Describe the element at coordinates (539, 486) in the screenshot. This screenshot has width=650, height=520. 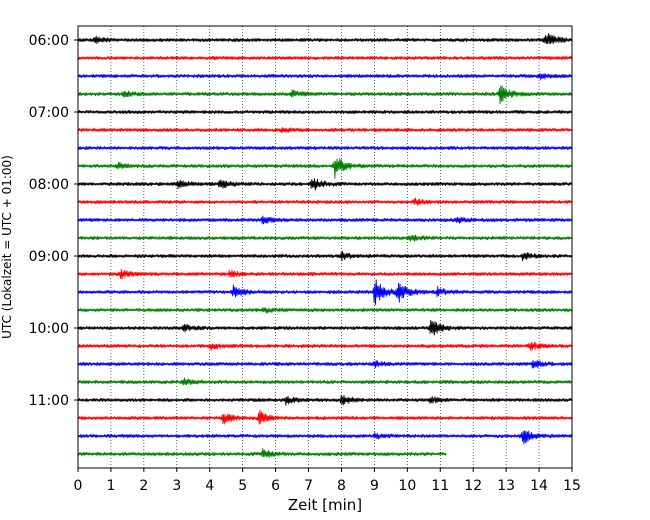
I see `x-tick-label: 14` at that location.